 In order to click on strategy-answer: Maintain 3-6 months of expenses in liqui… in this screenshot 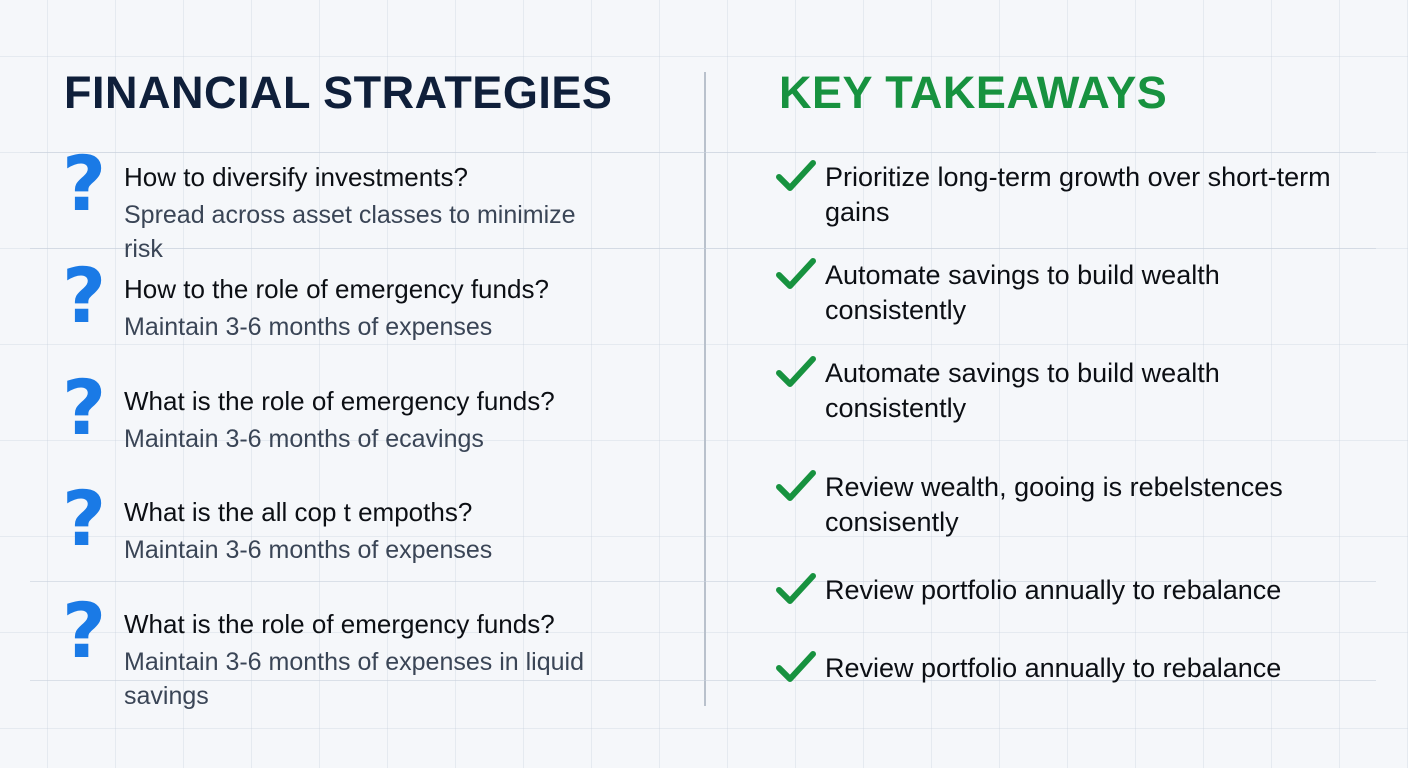, I will do `click(354, 679)`.